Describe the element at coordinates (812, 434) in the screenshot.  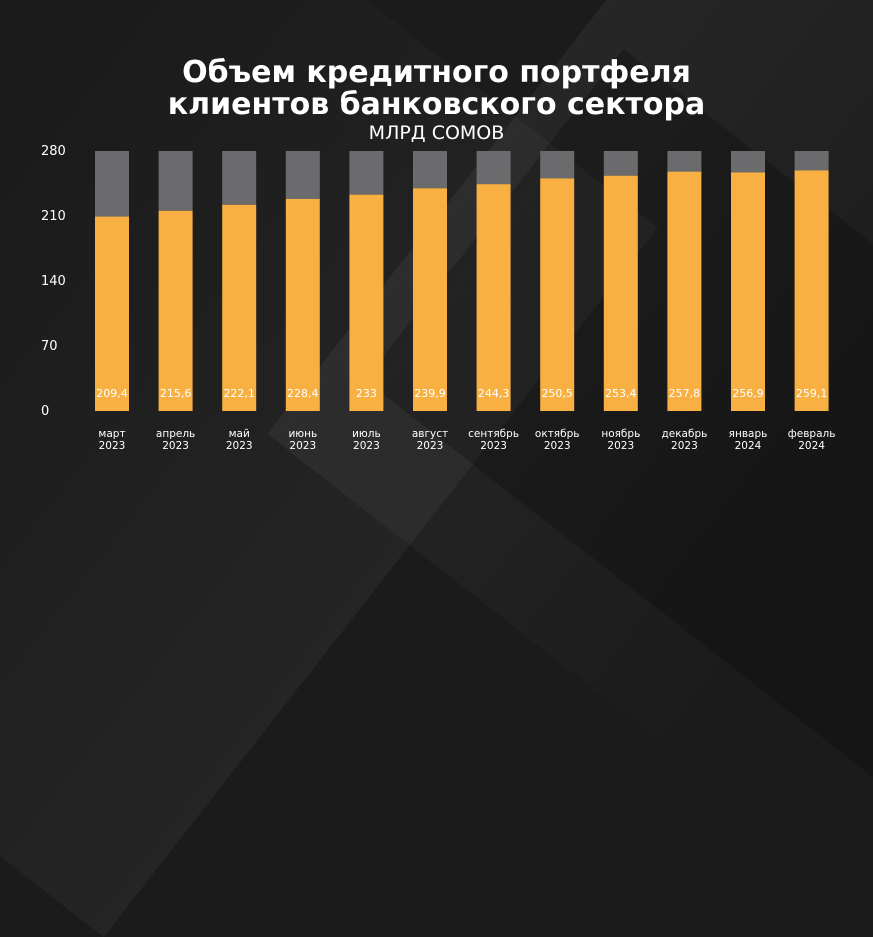
I see `x-category-label: февраль` at that location.